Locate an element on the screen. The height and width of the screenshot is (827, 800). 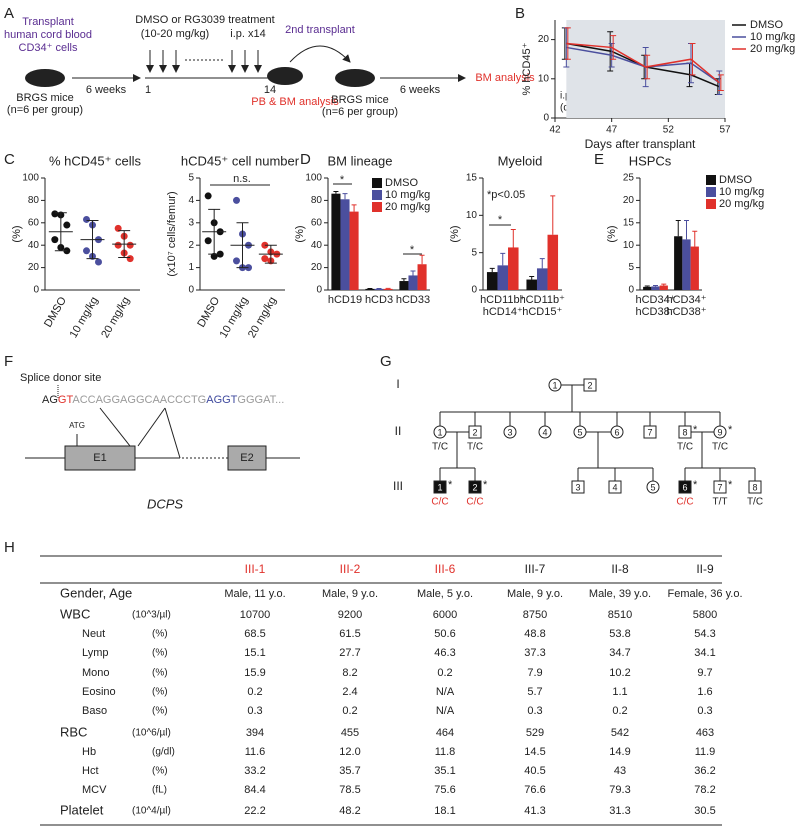
exon-label: E1 is located at coordinates (99, 458).